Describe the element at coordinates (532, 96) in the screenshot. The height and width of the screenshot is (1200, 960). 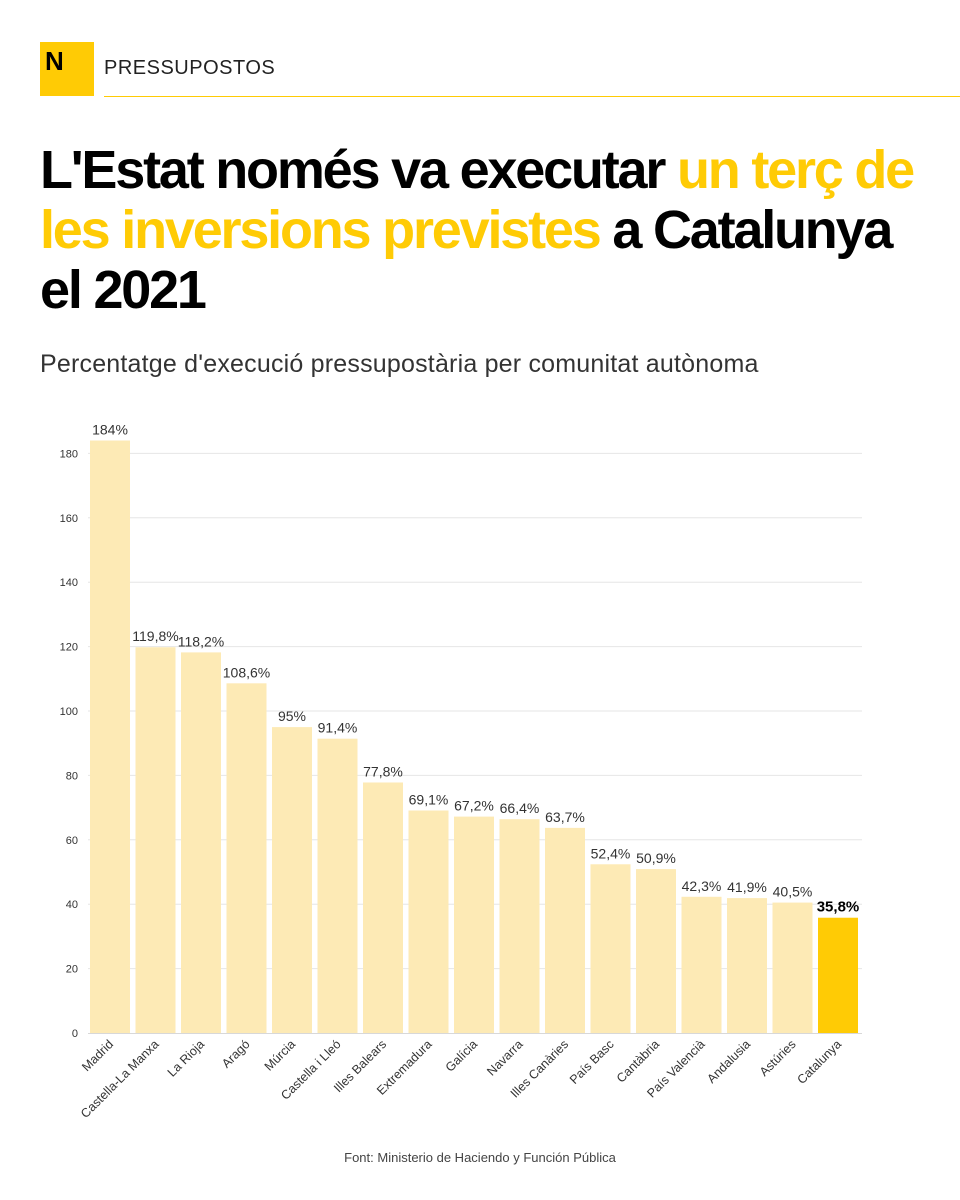
I see `header-divider` at that location.